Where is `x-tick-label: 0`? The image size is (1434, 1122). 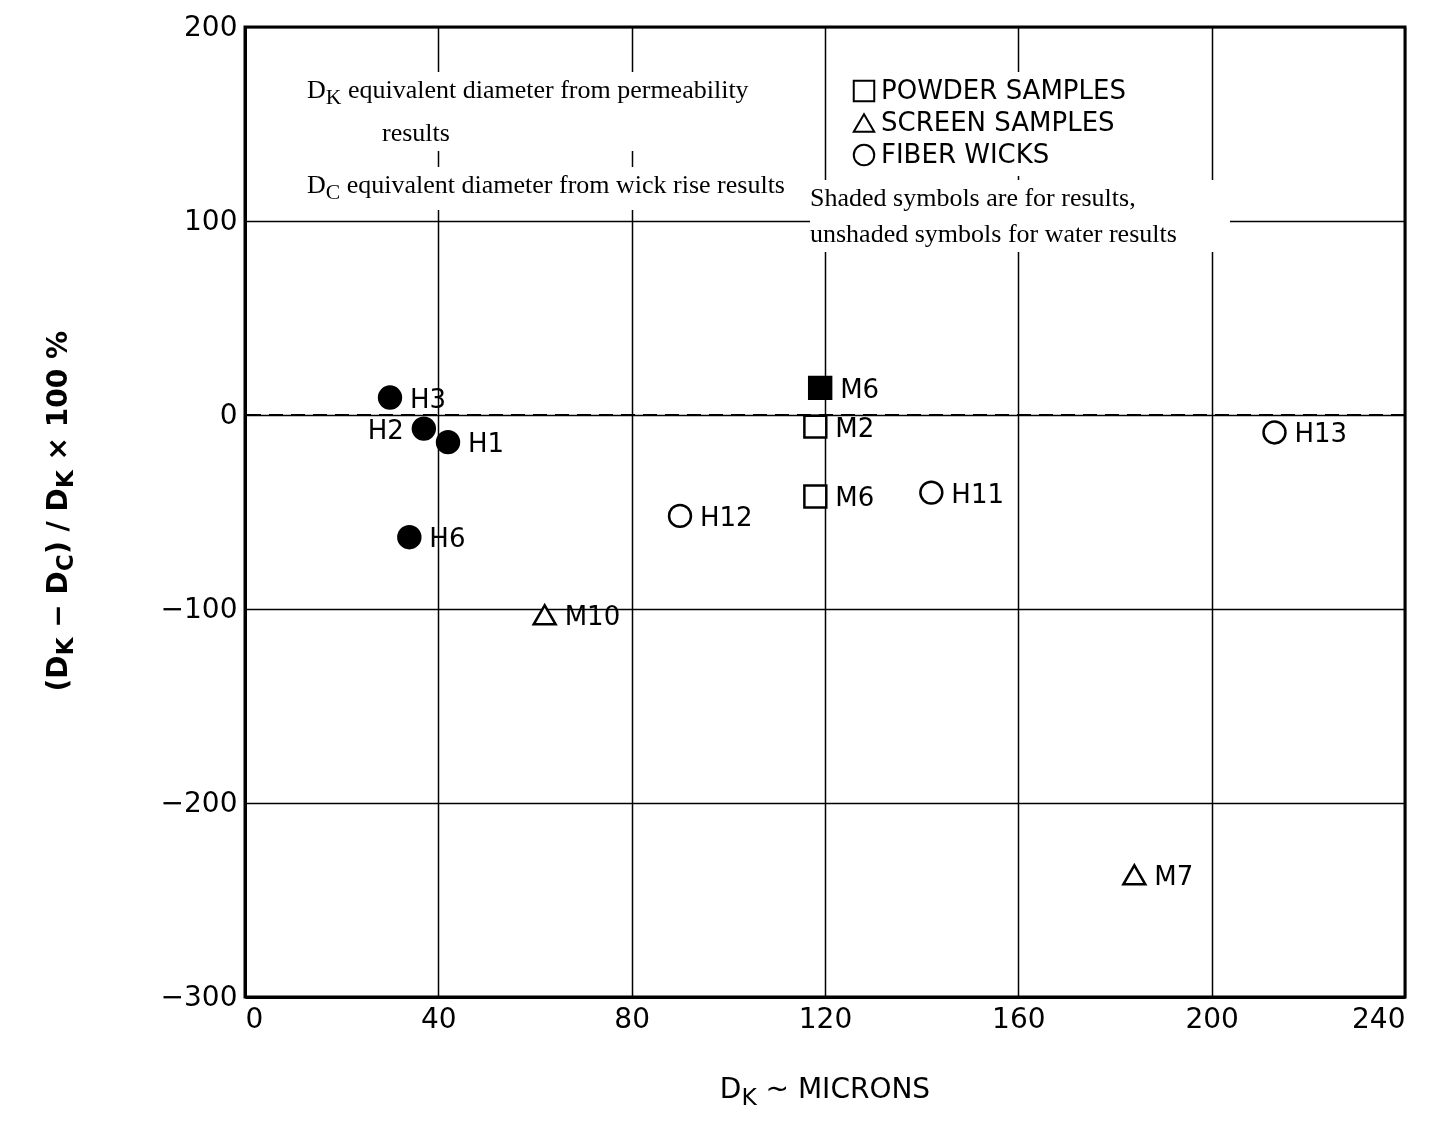 x-tick-label: 0 is located at coordinates (254, 1018).